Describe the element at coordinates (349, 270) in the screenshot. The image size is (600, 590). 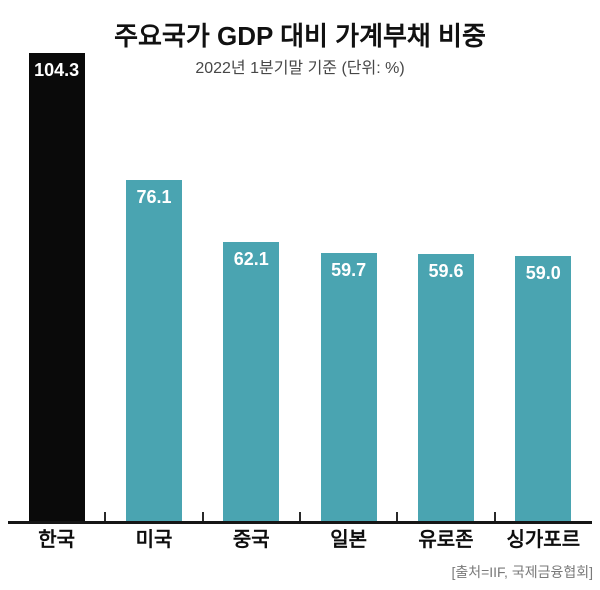
I see `bar-value-label: 59.7` at that location.